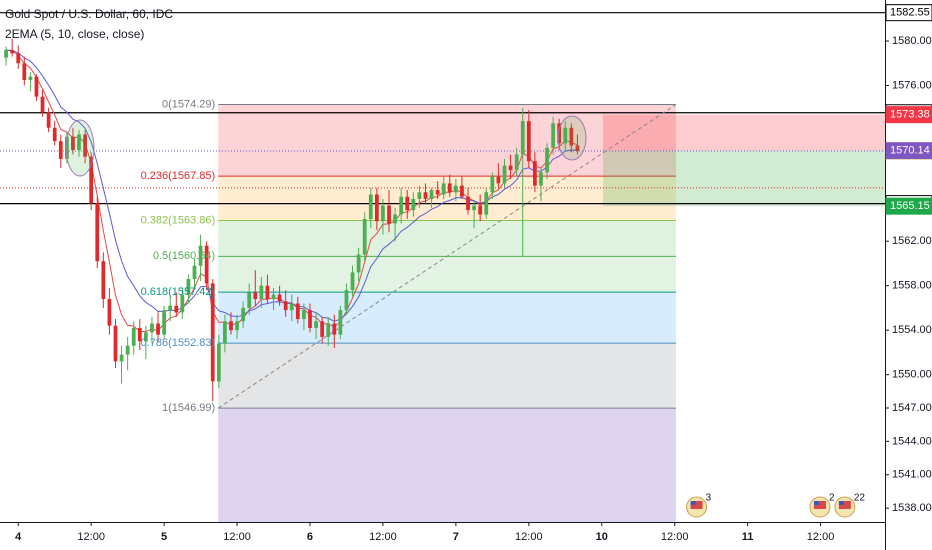 The height and width of the screenshot is (550, 932). I want to click on x-tick-label: 5, so click(164, 537).